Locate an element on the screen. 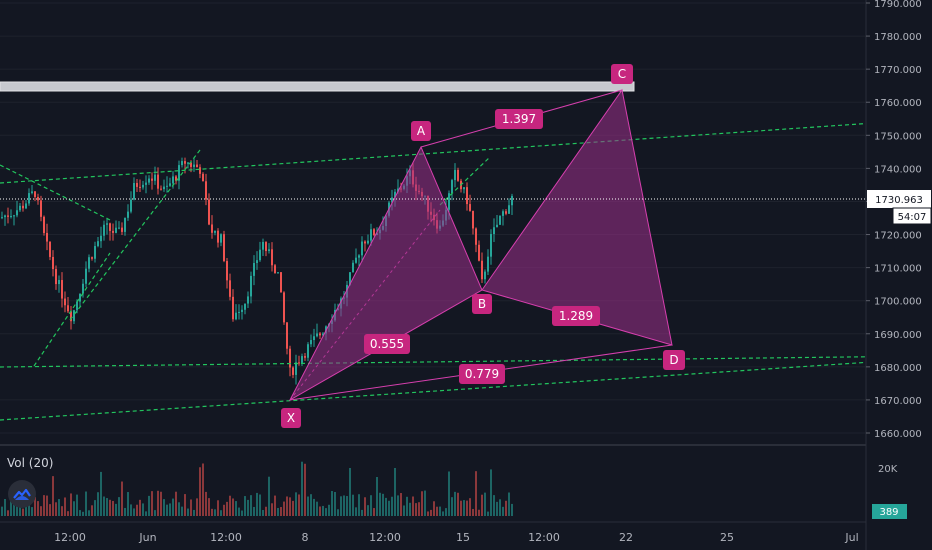 The height and width of the screenshot is (550, 932). countdown-badge: 54:07 is located at coordinates (912, 216).